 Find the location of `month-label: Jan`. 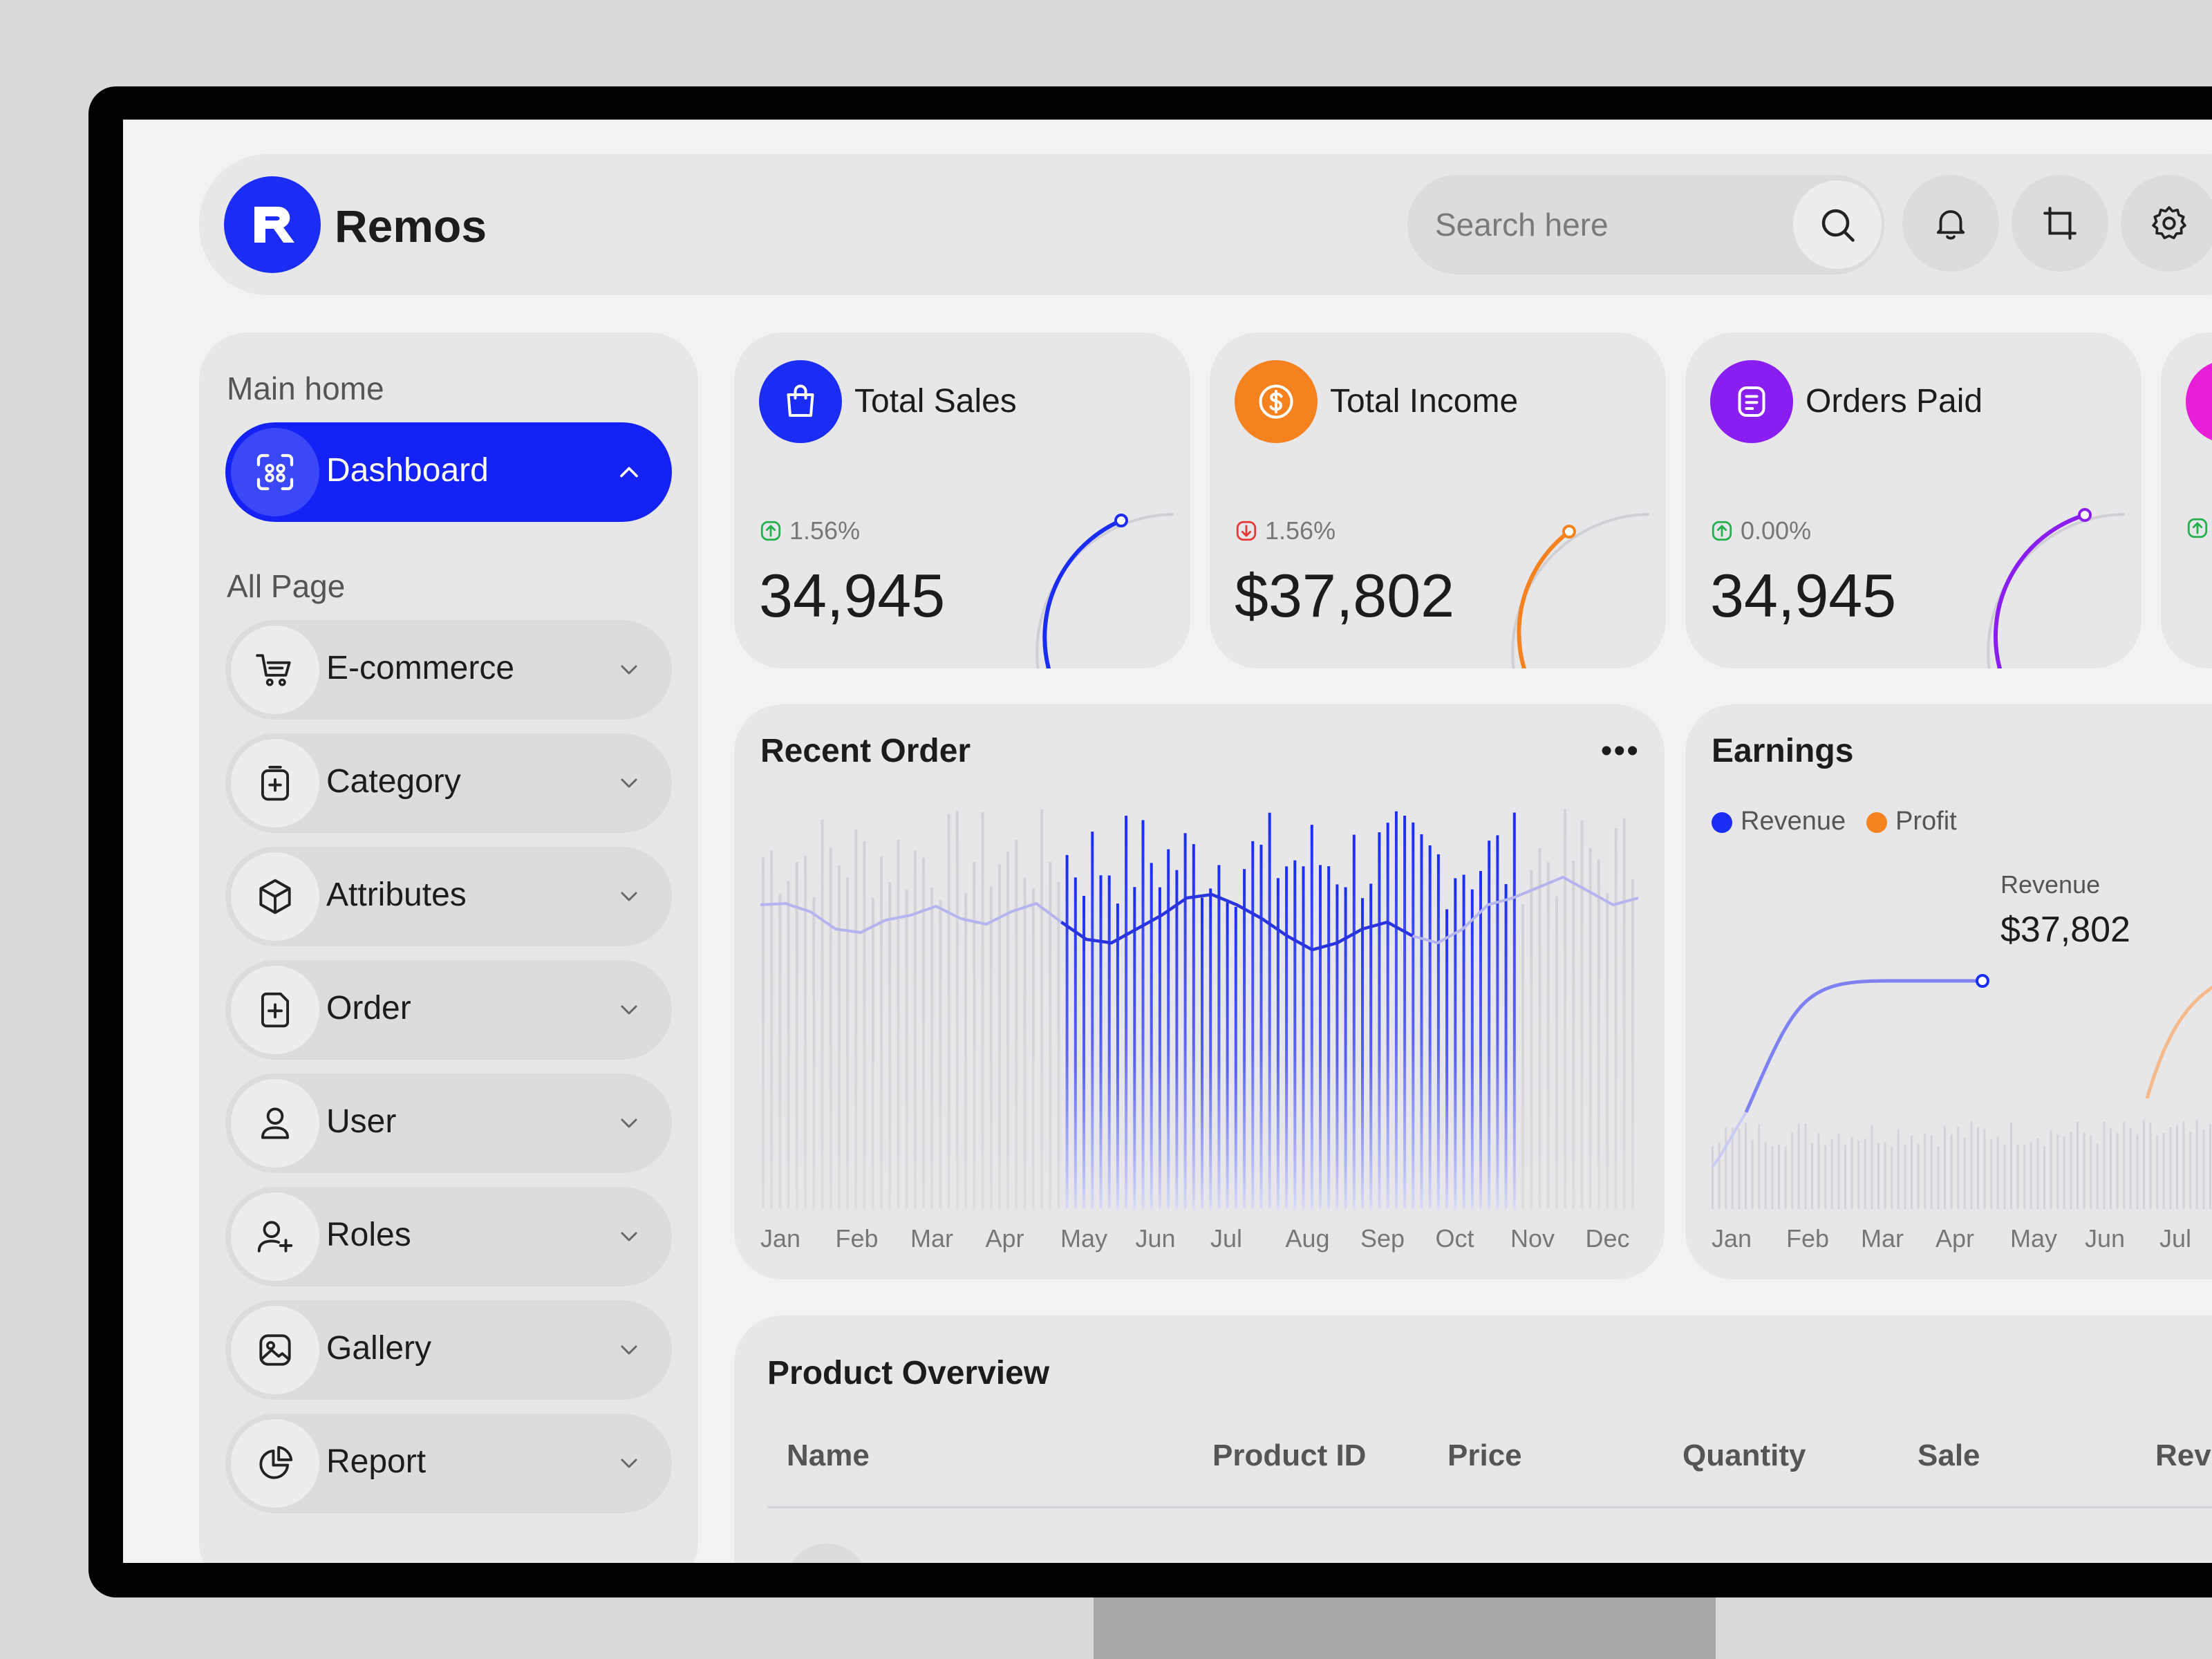

month-label: Jan is located at coordinates (1732, 1238).